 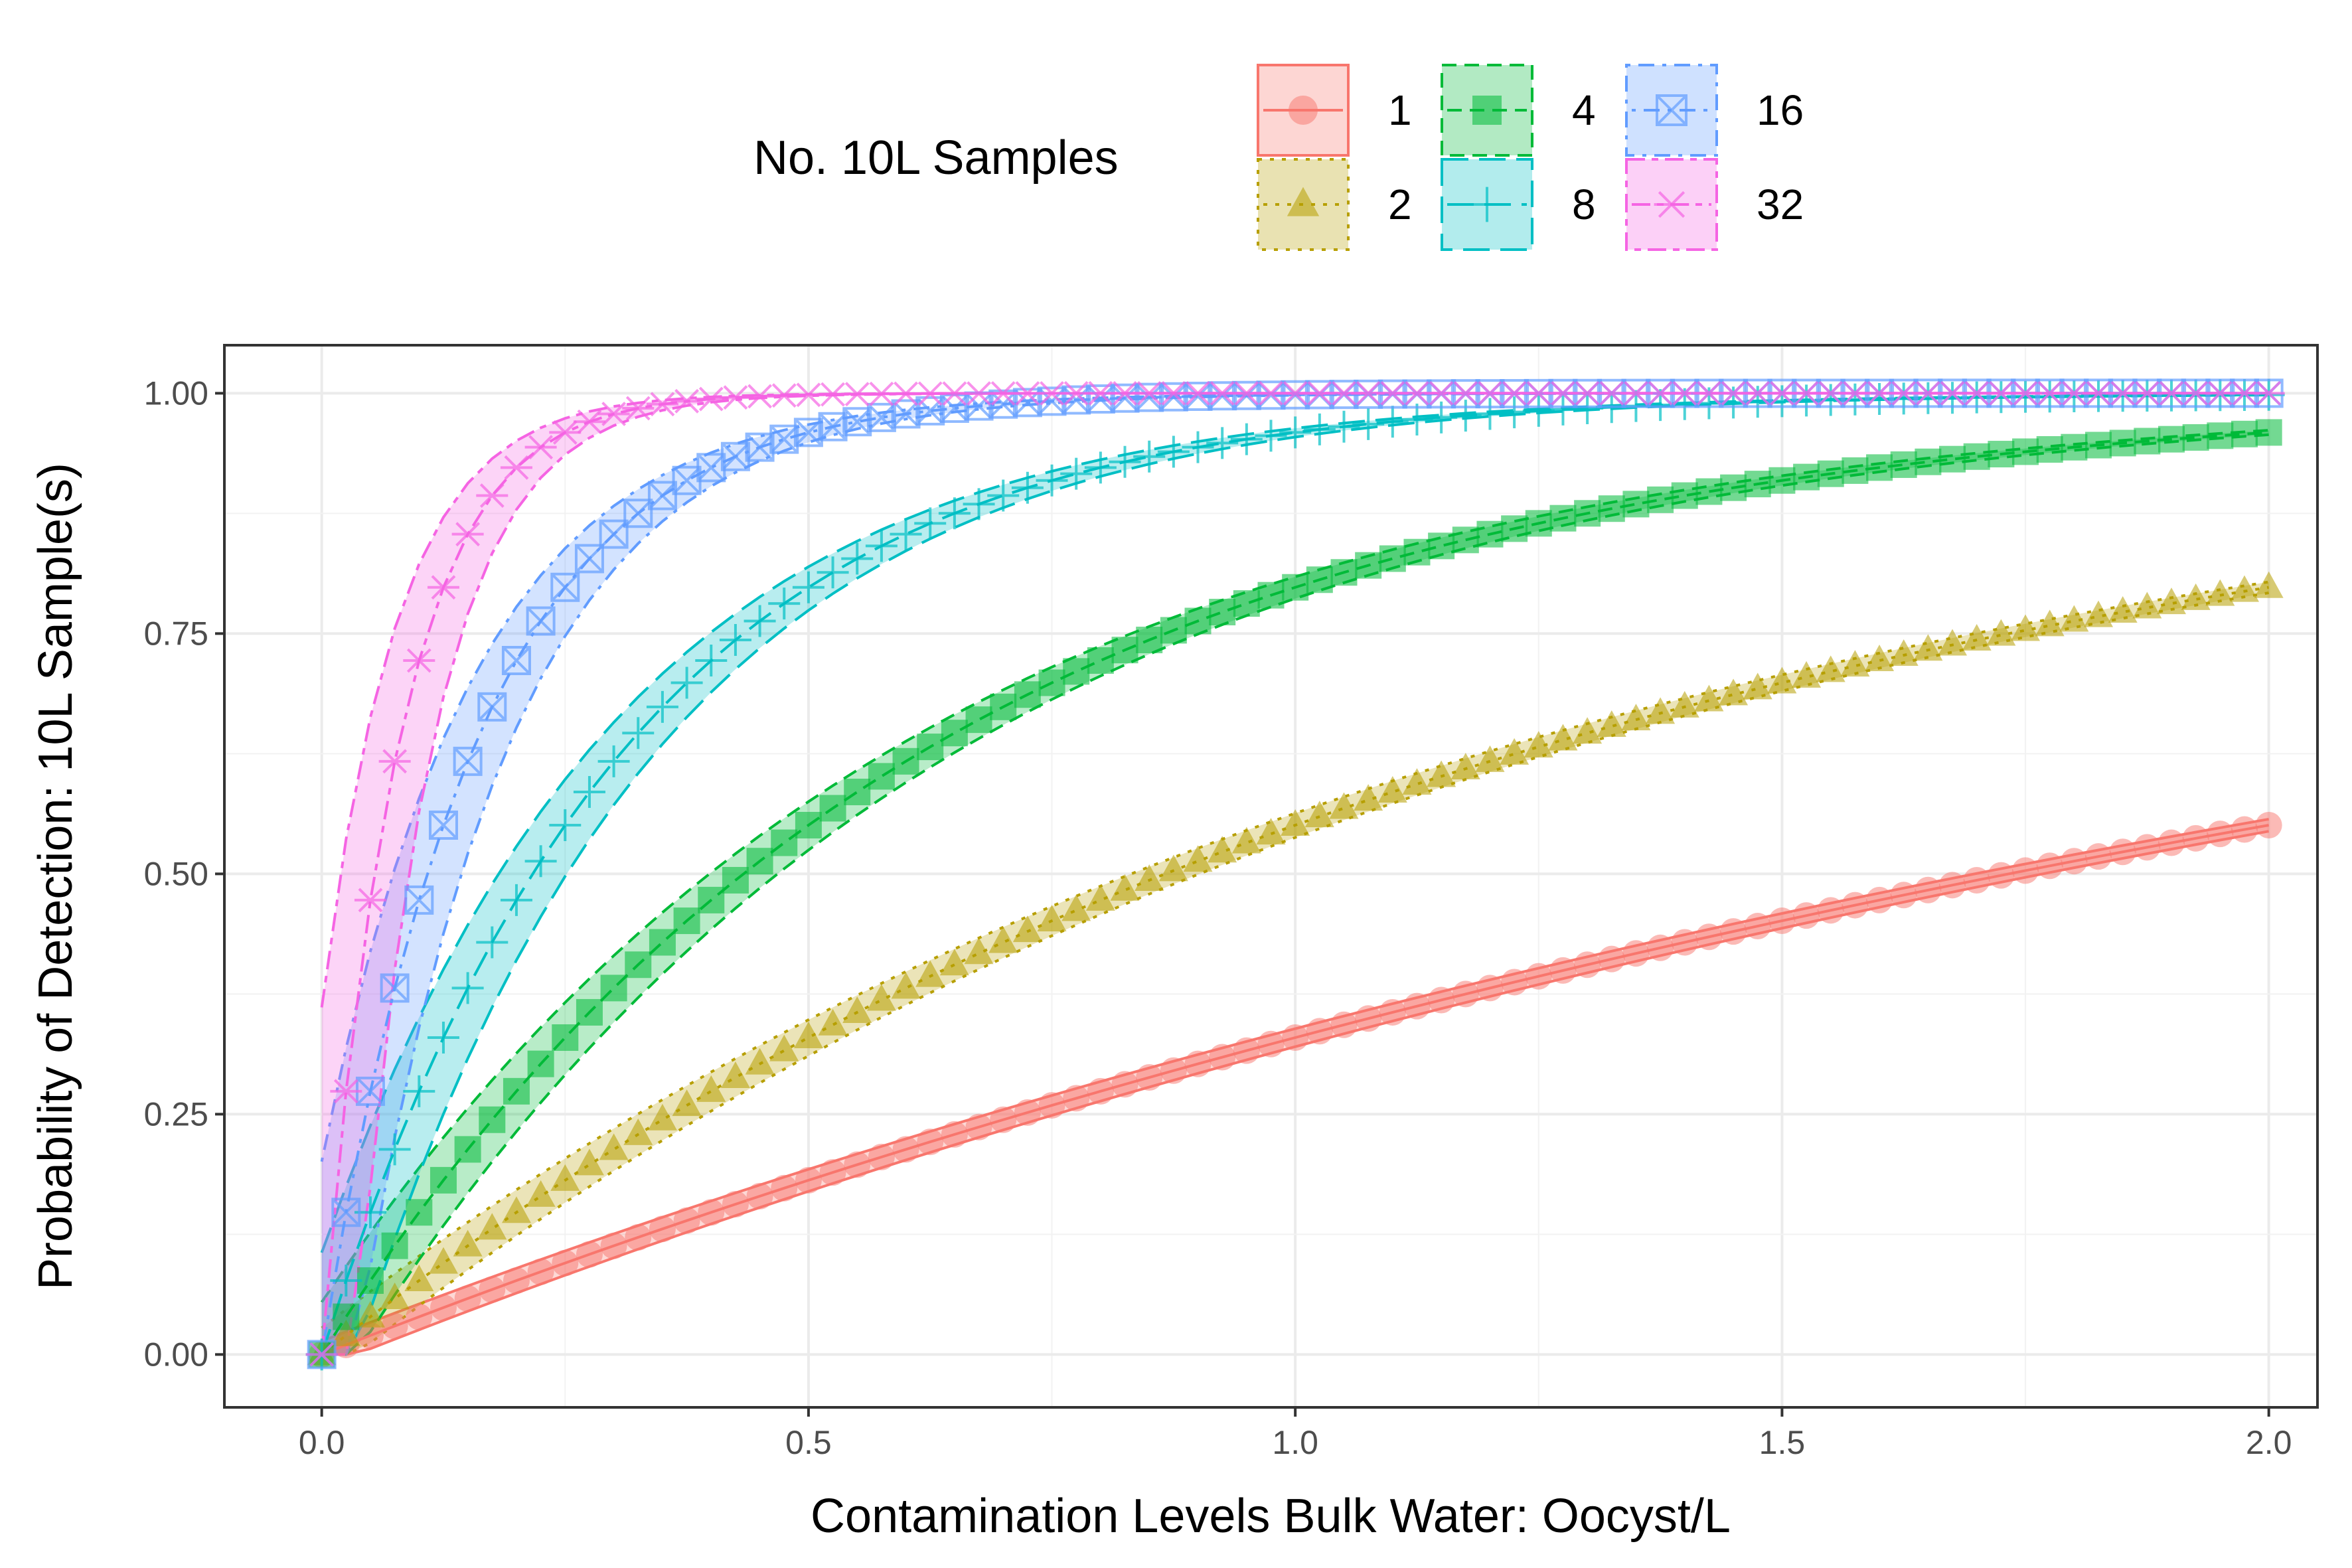 What do you see at coordinates (176, 874) in the screenshot?
I see `y-tick-label: 0.50` at bounding box center [176, 874].